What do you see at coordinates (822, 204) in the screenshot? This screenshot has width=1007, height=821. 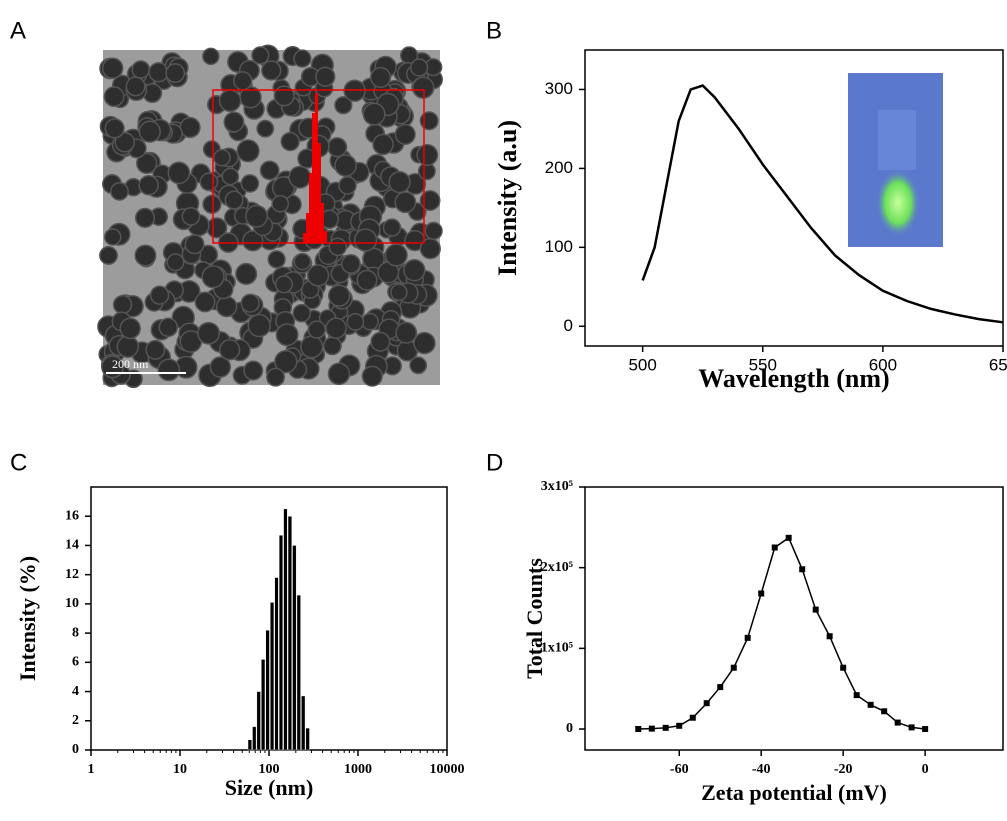 I see `data-line` at bounding box center [822, 204].